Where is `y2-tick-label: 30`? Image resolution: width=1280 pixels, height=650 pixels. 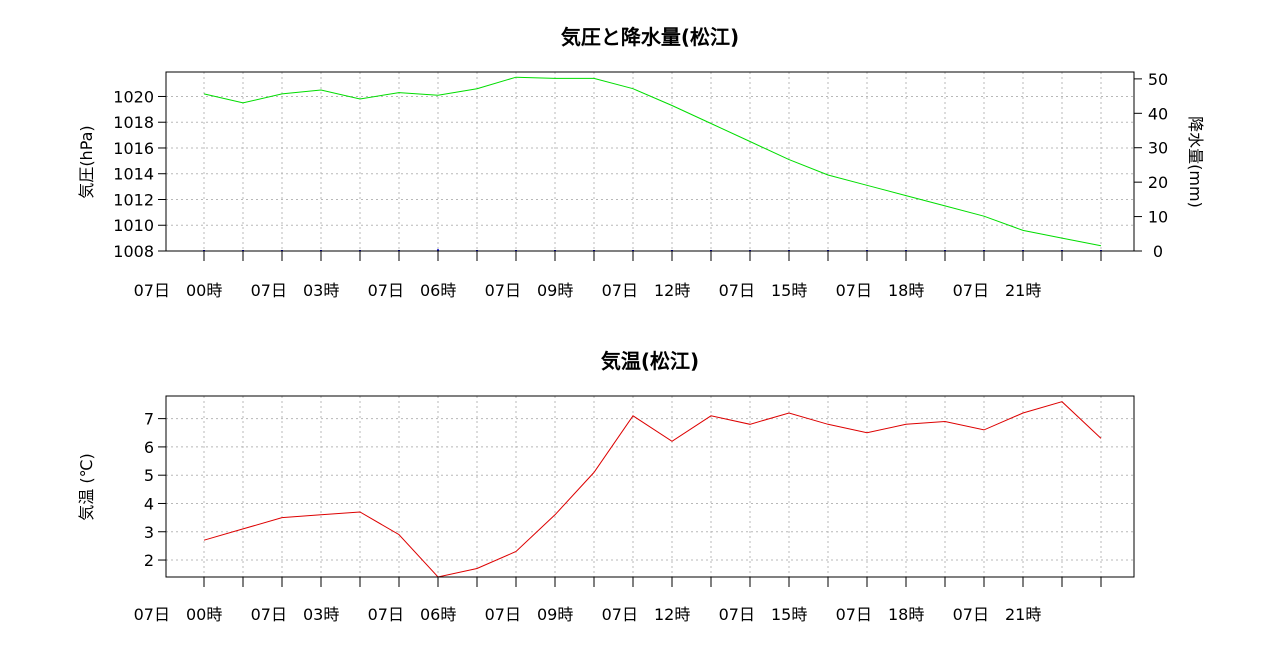
y2-tick-label: 30 is located at coordinates (1158, 148).